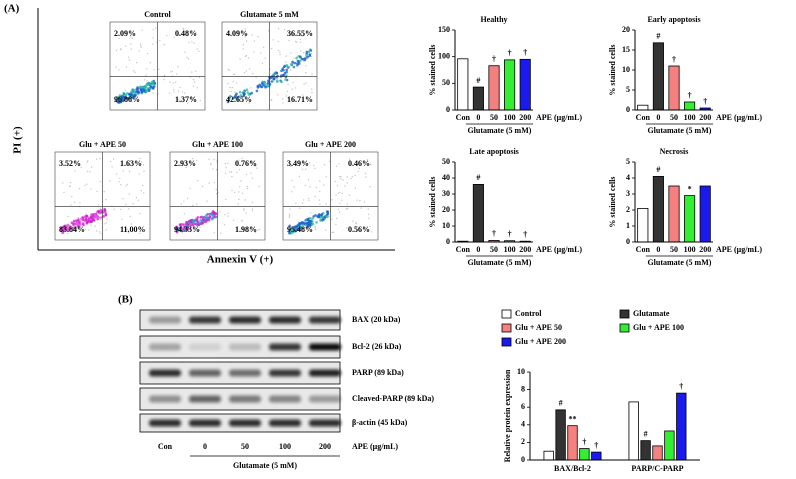 The height and width of the screenshot is (479, 796). What do you see at coordinates (127, 99) in the screenshot?
I see `quadrant-percent: 96.86%` at bounding box center [127, 99].